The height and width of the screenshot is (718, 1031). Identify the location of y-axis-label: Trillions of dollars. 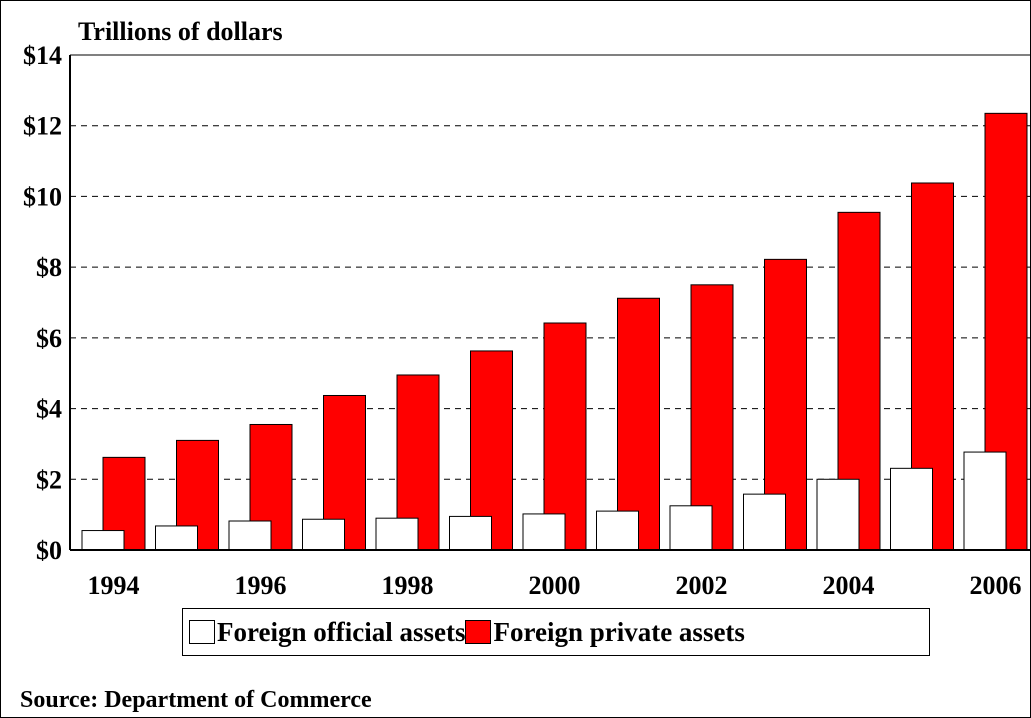
(180, 31).